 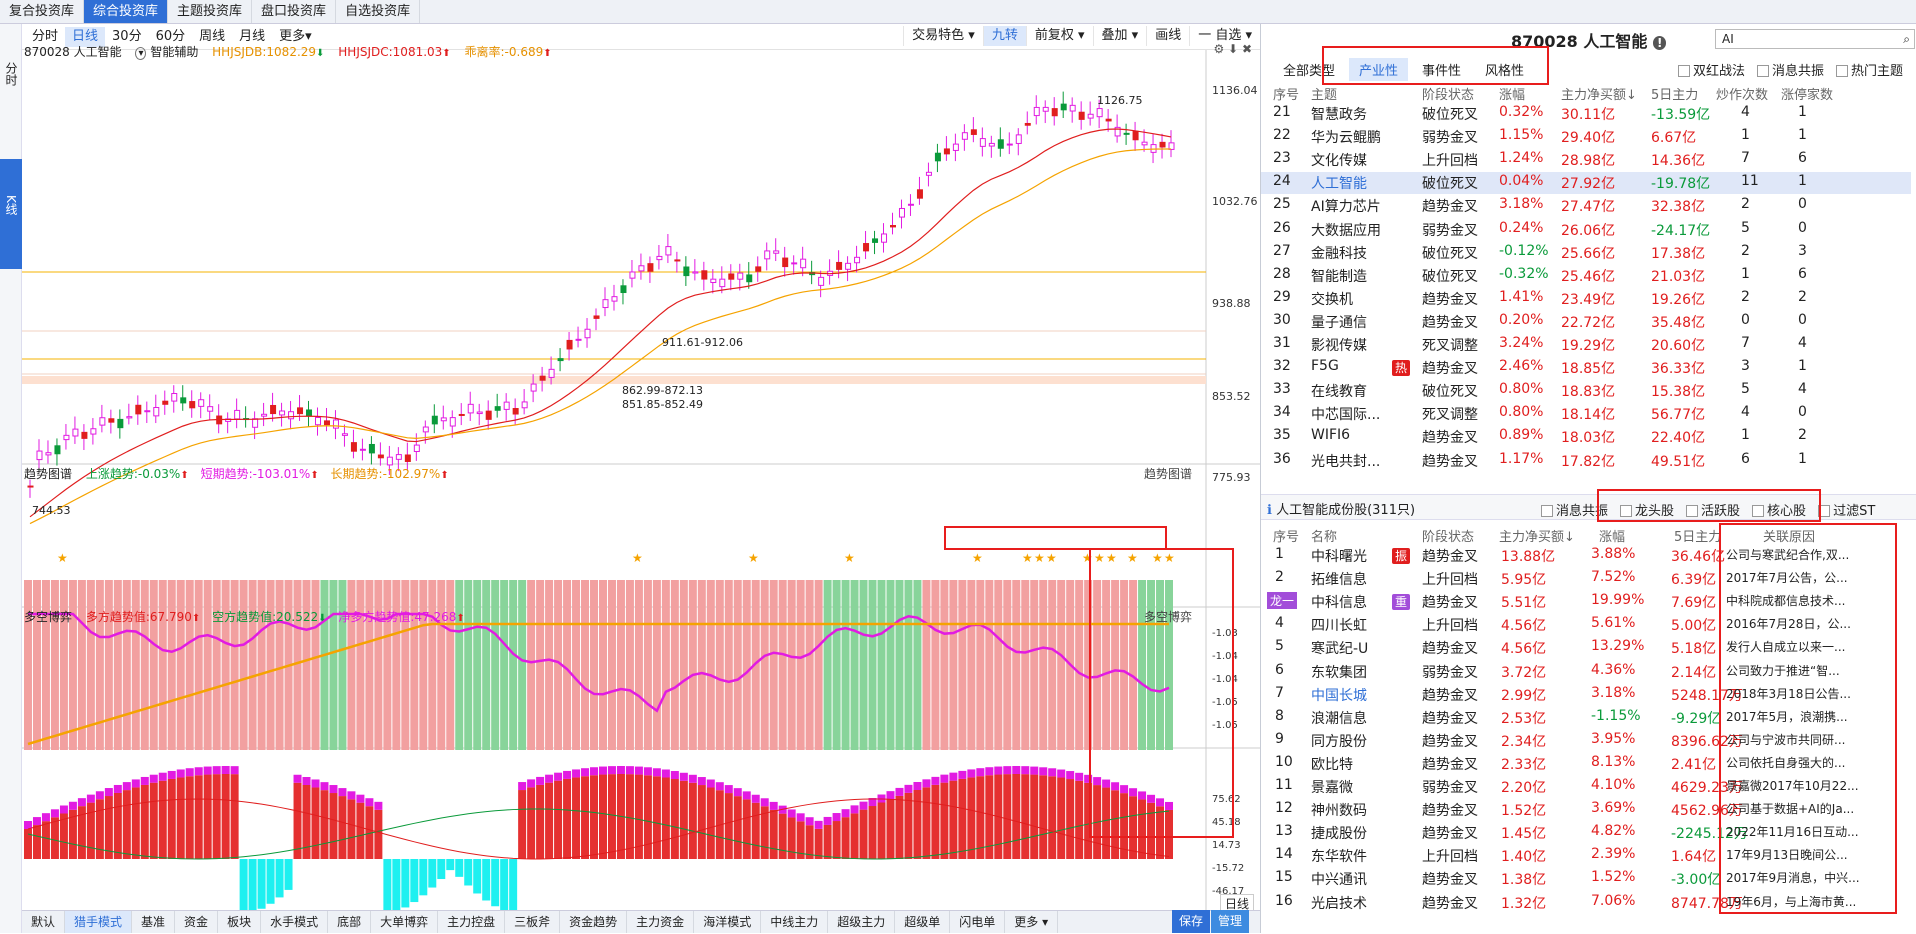 What do you see at coordinates (197, 922) in the screenshot?
I see `bottom-tab-3: 资金` at bounding box center [197, 922].